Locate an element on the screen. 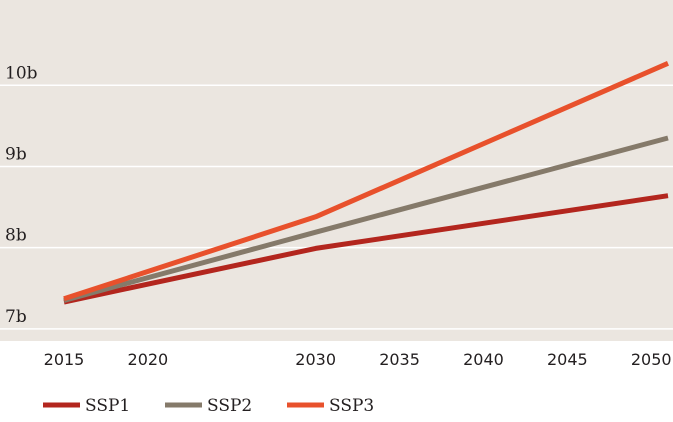 Image resolution: width=673 pixels, height=422 pixels. x-tick-label: 2040 is located at coordinates (483, 359).